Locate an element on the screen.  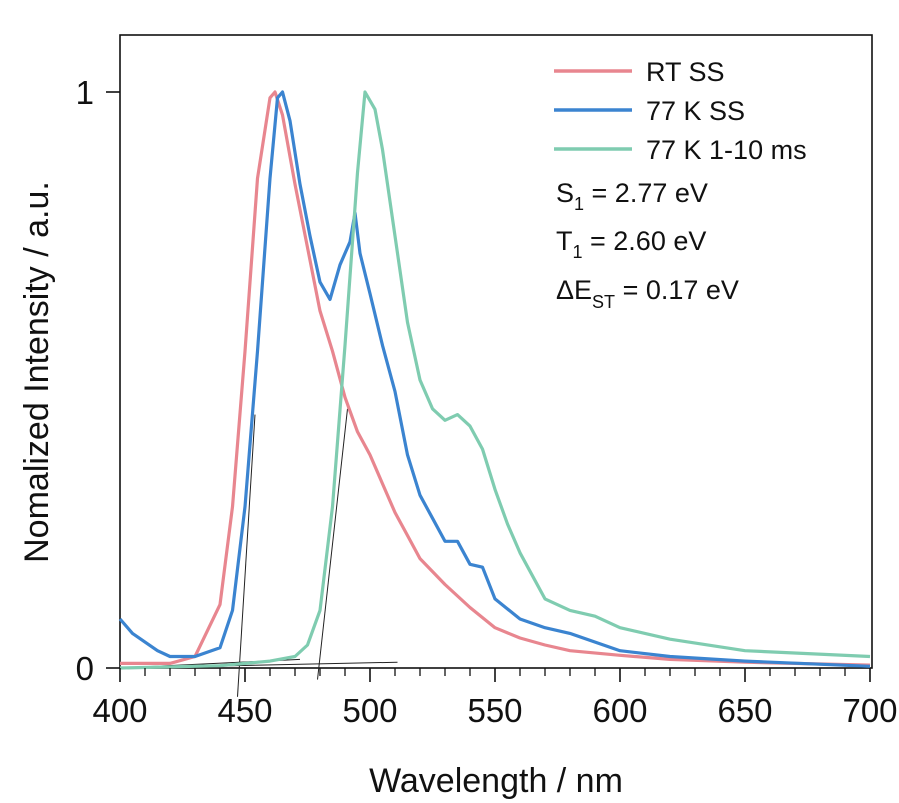
x-tick-label: 400 is located at coordinates (119, 710).